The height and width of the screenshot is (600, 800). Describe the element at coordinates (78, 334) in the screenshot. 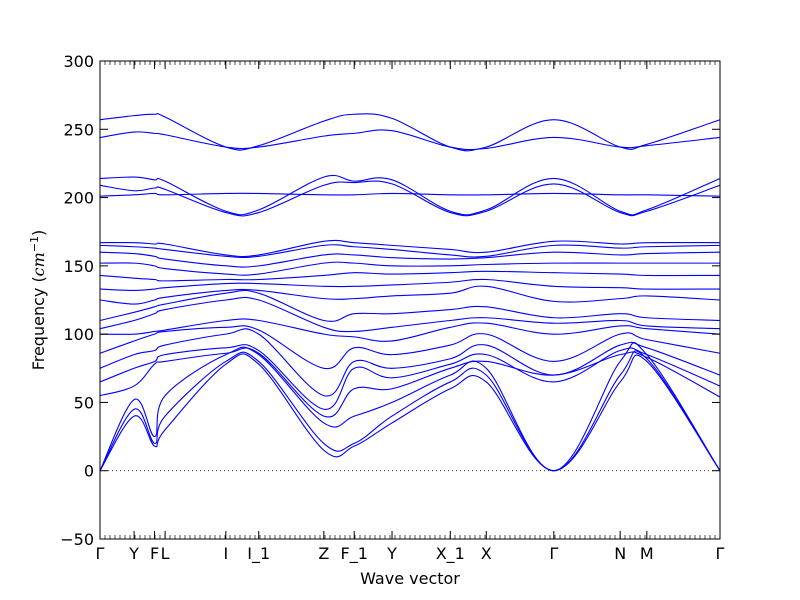

I see `y-tick-label: 100` at that location.